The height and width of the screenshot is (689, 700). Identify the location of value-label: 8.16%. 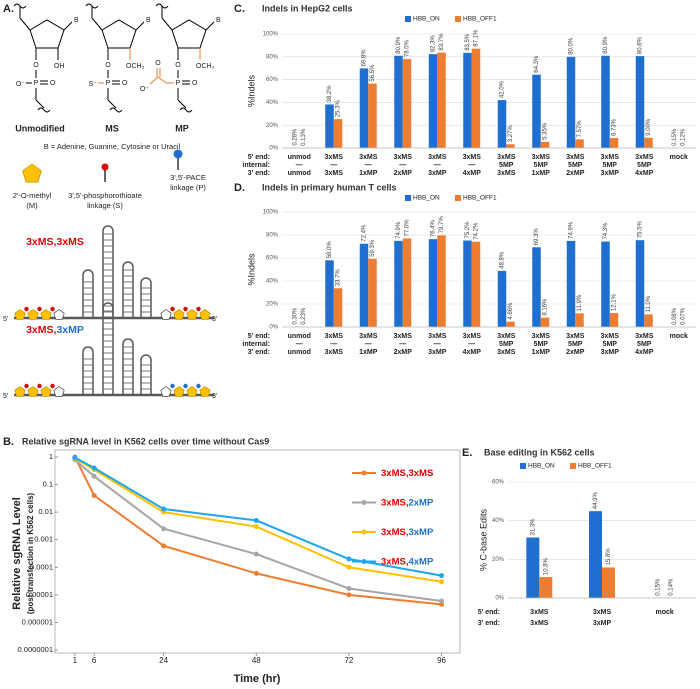
(546, 307).